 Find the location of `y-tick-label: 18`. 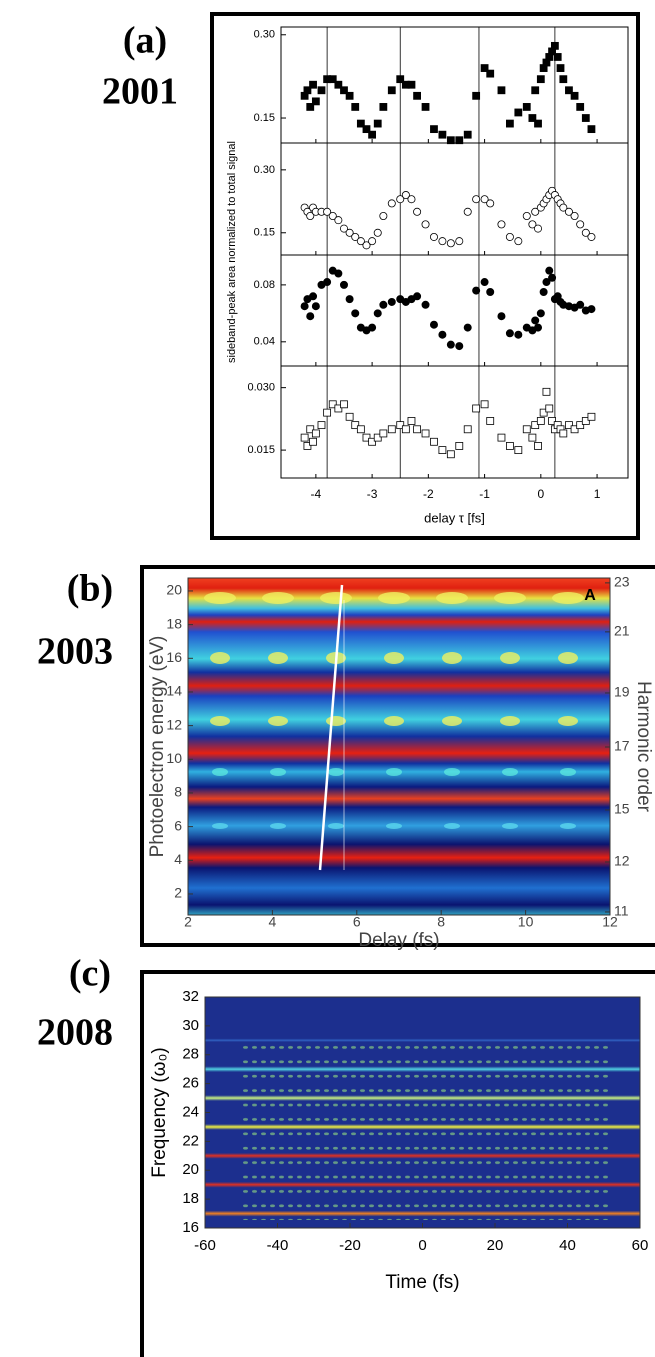

y-tick-label: 18 is located at coordinates (174, 623).